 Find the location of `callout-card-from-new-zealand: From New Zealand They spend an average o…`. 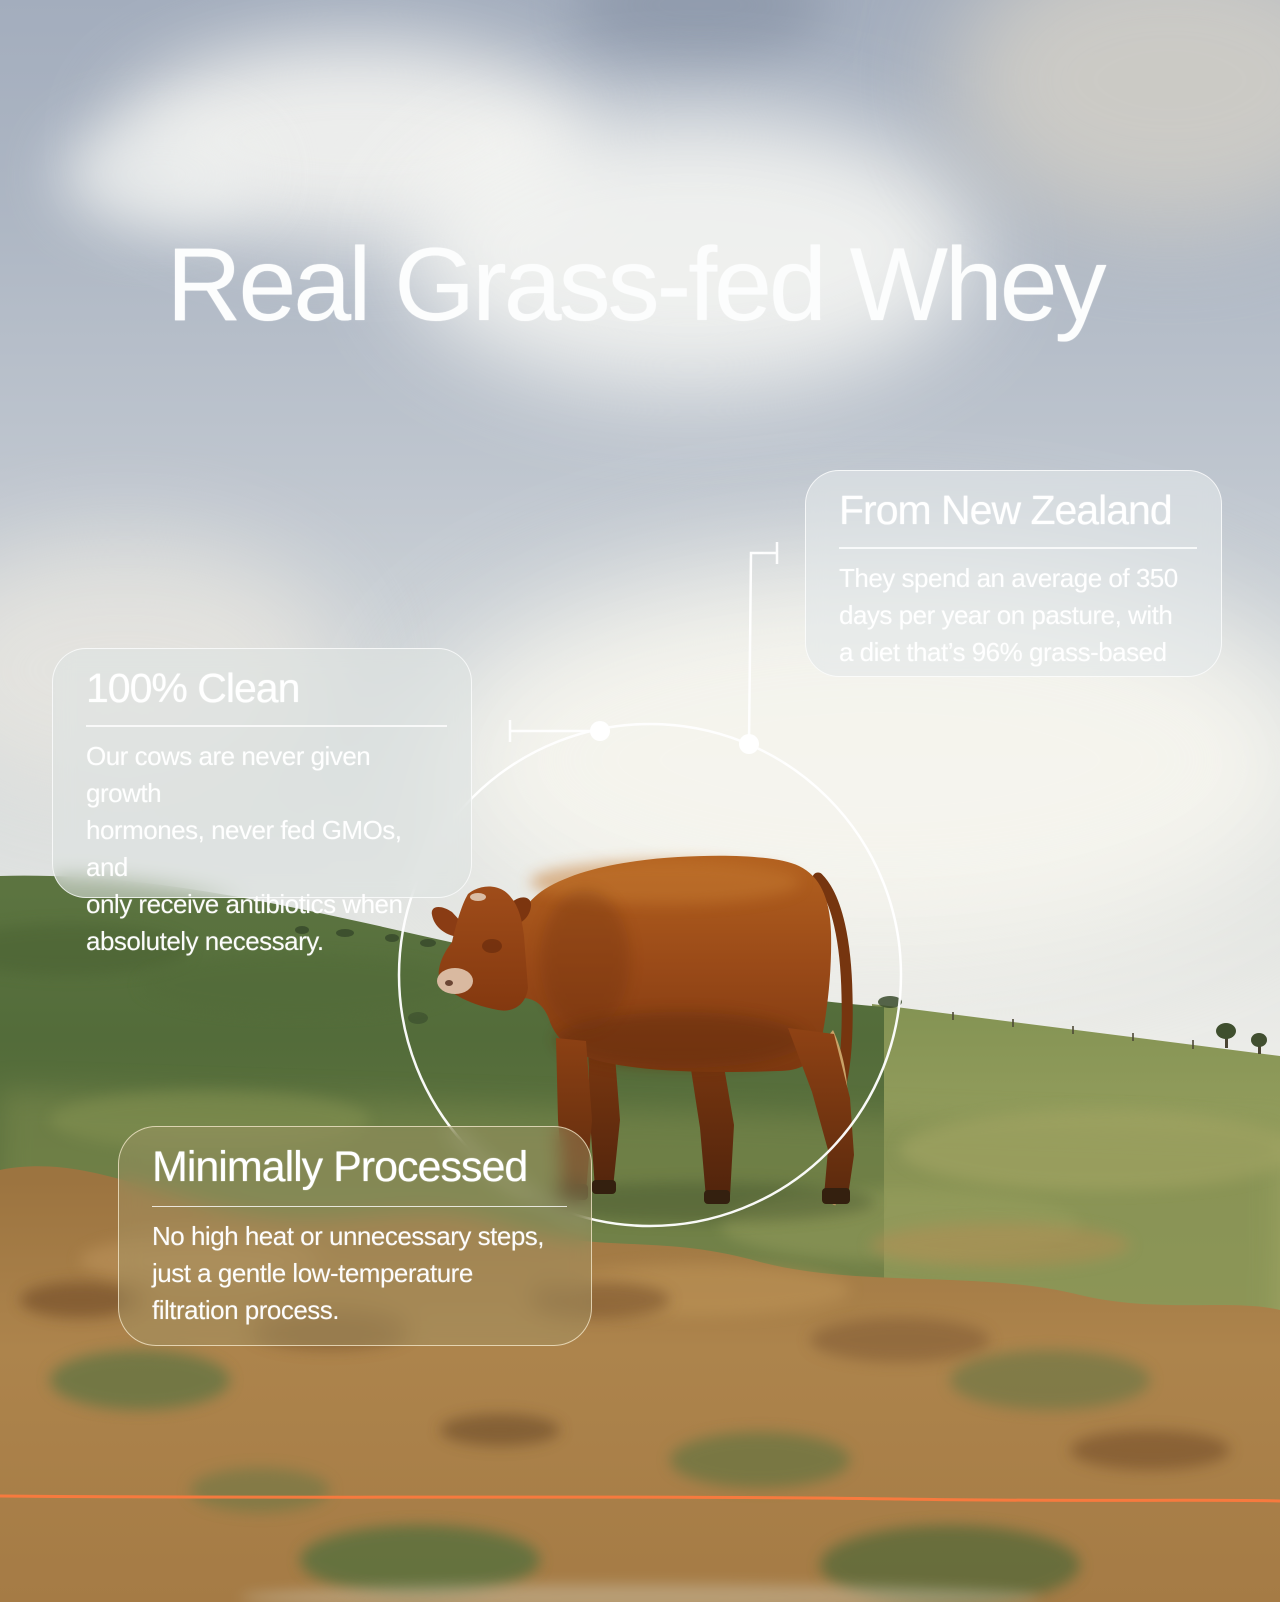

callout-card-from-new-zealand: From New Zealand They spend an average o… is located at coordinates (1013, 573).